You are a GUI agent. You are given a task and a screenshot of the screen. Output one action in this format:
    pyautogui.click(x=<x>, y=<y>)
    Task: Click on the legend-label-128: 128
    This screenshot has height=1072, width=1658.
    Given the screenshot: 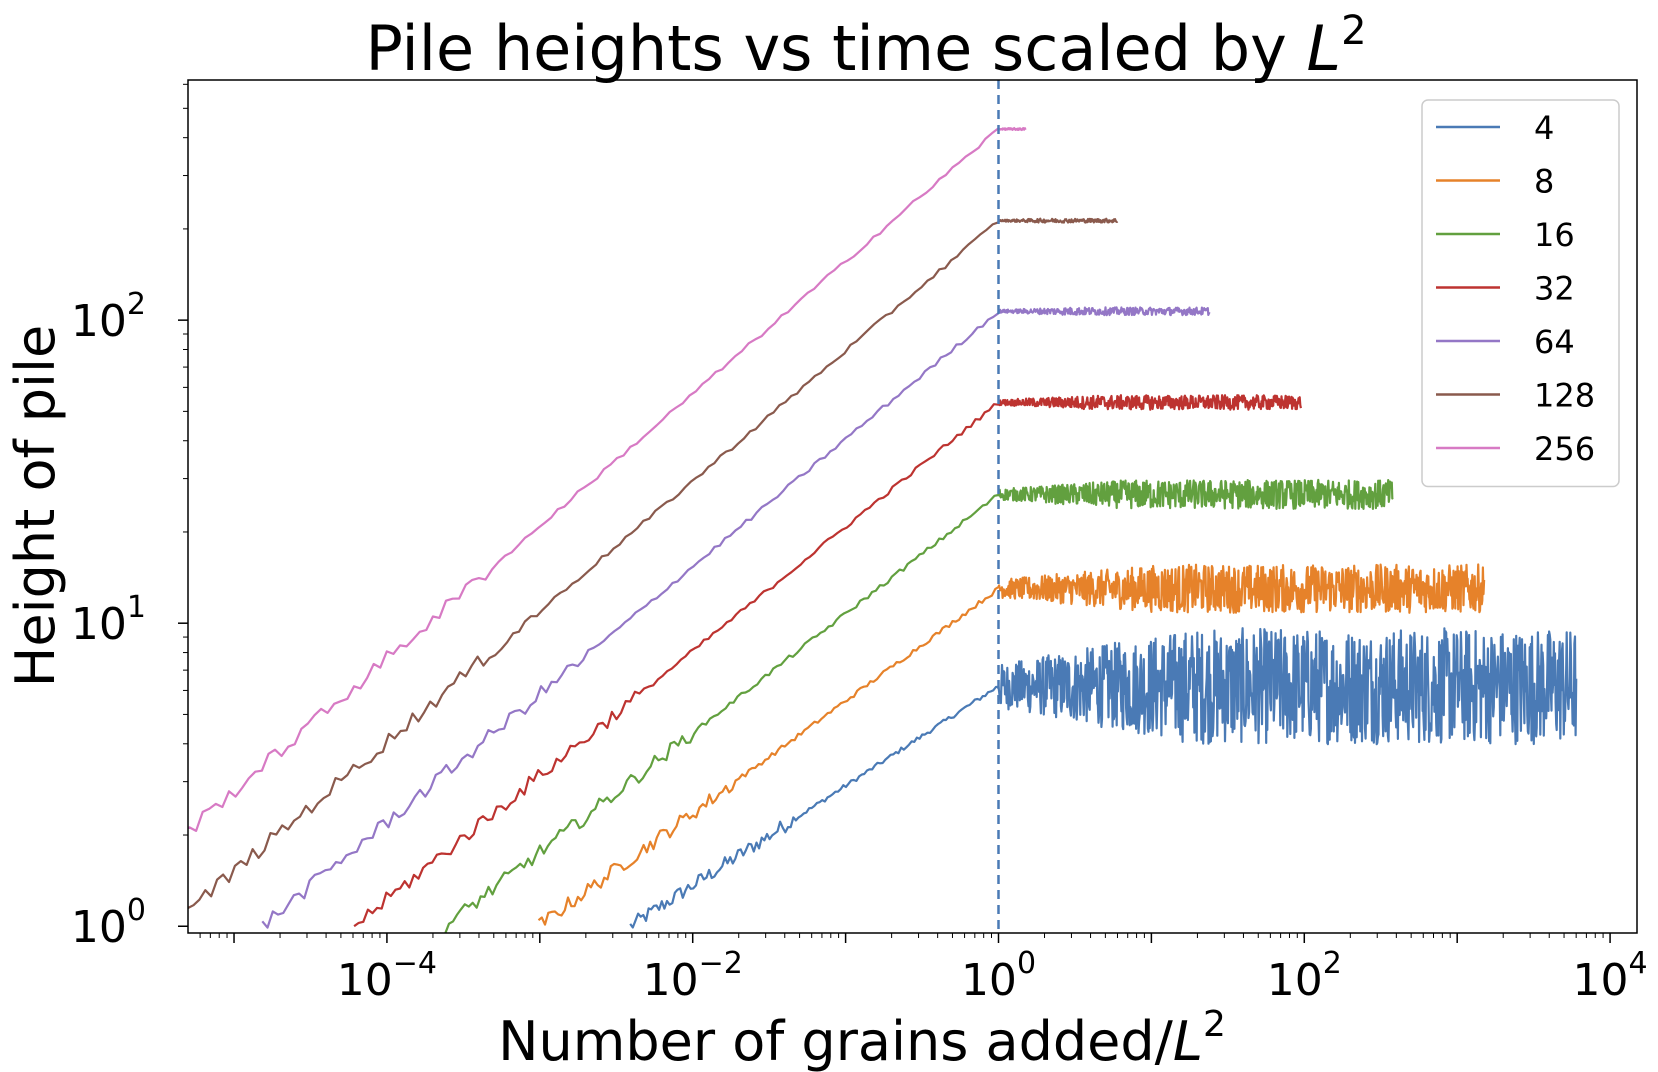 What is the action you would take?
    pyautogui.click(x=1564, y=396)
    